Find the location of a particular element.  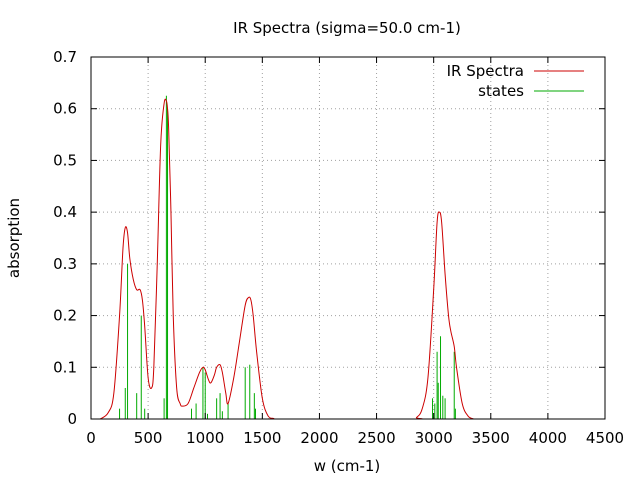

x-tick-label: 1000 is located at coordinates (205, 438).